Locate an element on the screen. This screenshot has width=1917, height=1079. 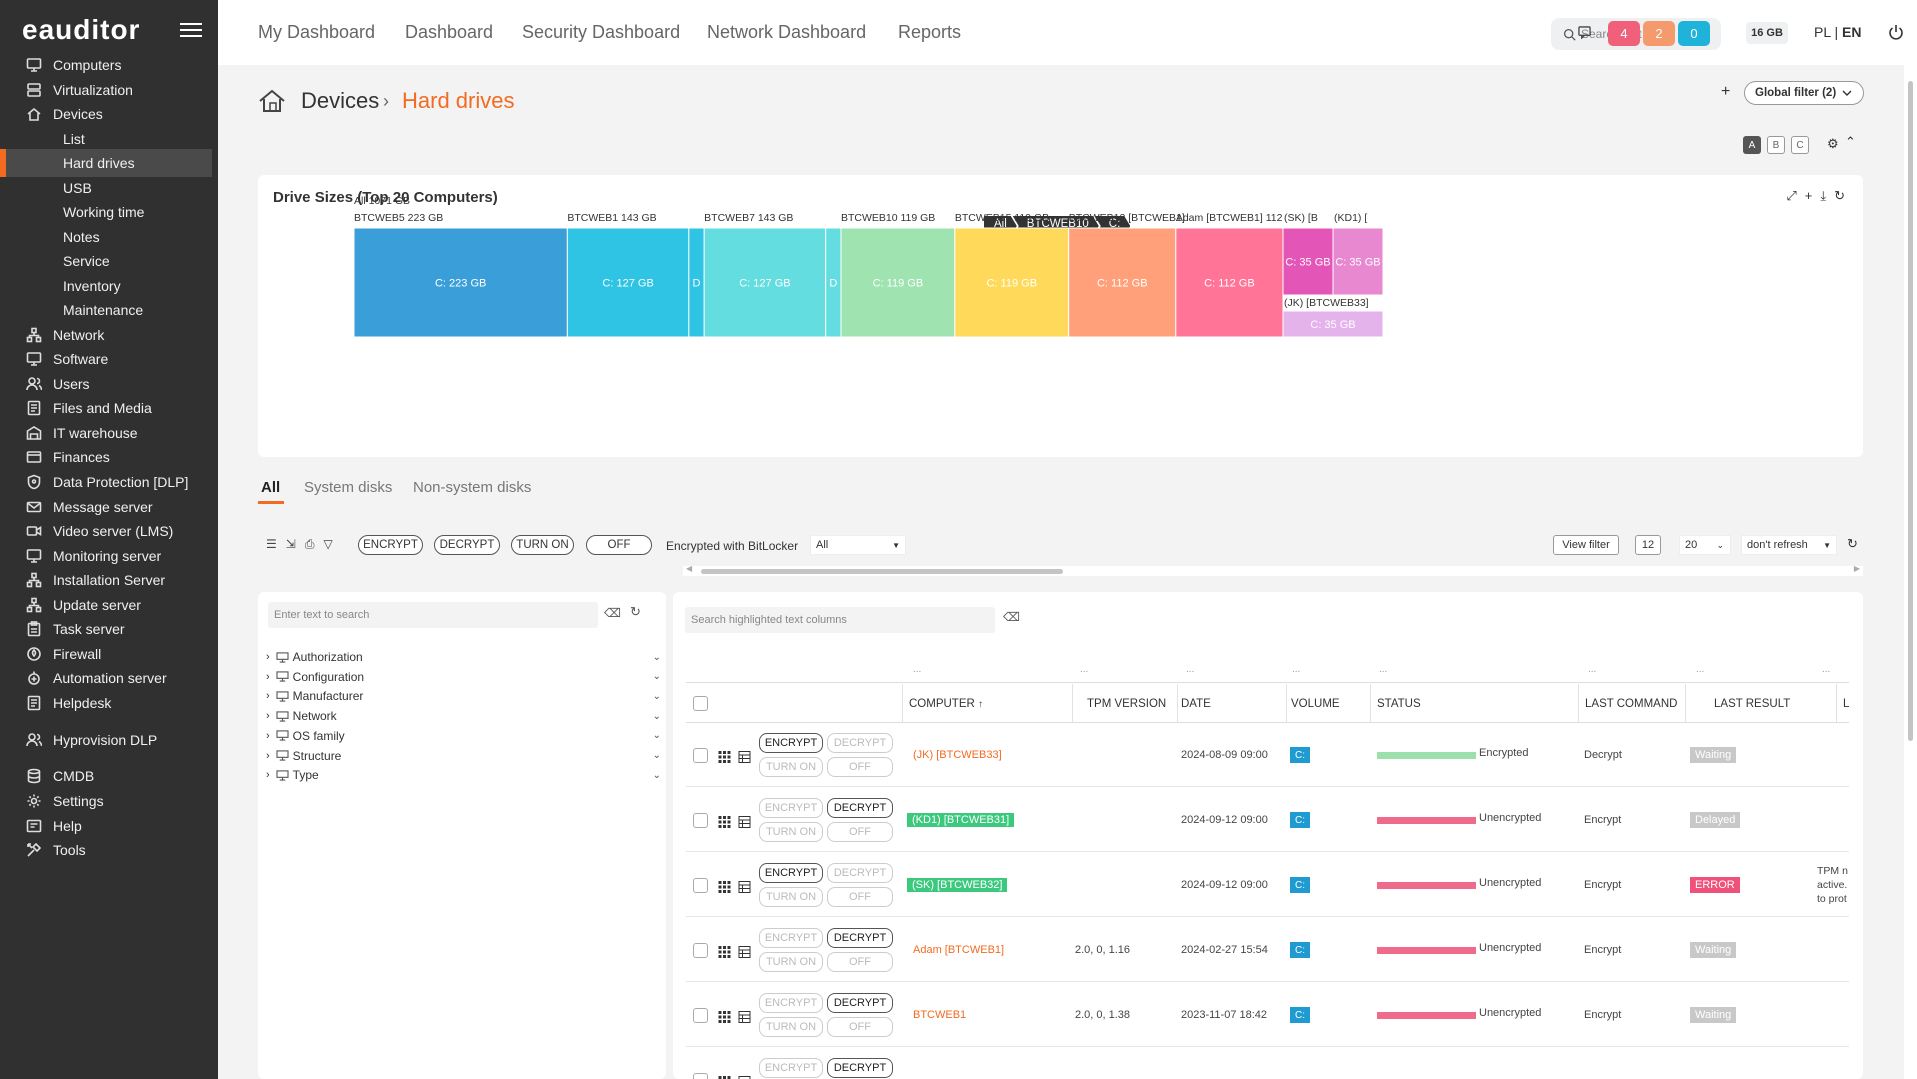
page-size-select: 20 ⌄ is located at coordinates (1705, 545).